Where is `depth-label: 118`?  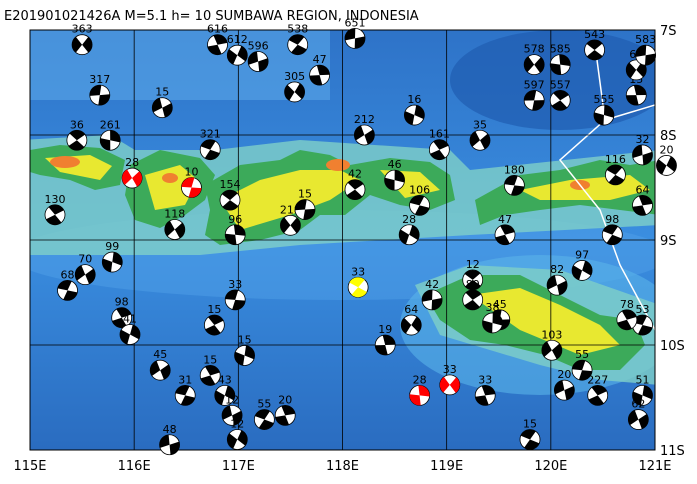
depth-label: 118 is located at coordinates (174, 214).